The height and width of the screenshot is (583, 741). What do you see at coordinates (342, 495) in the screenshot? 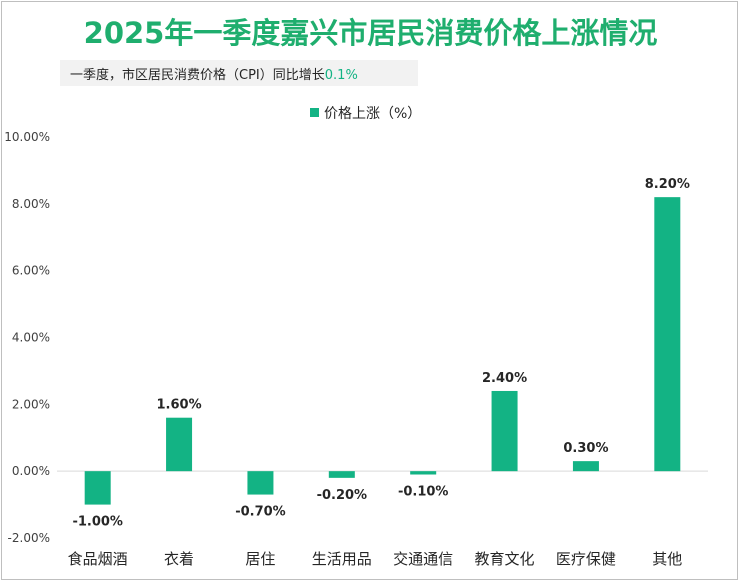
I see `data-label: -0.20%` at bounding box center [342, 495].